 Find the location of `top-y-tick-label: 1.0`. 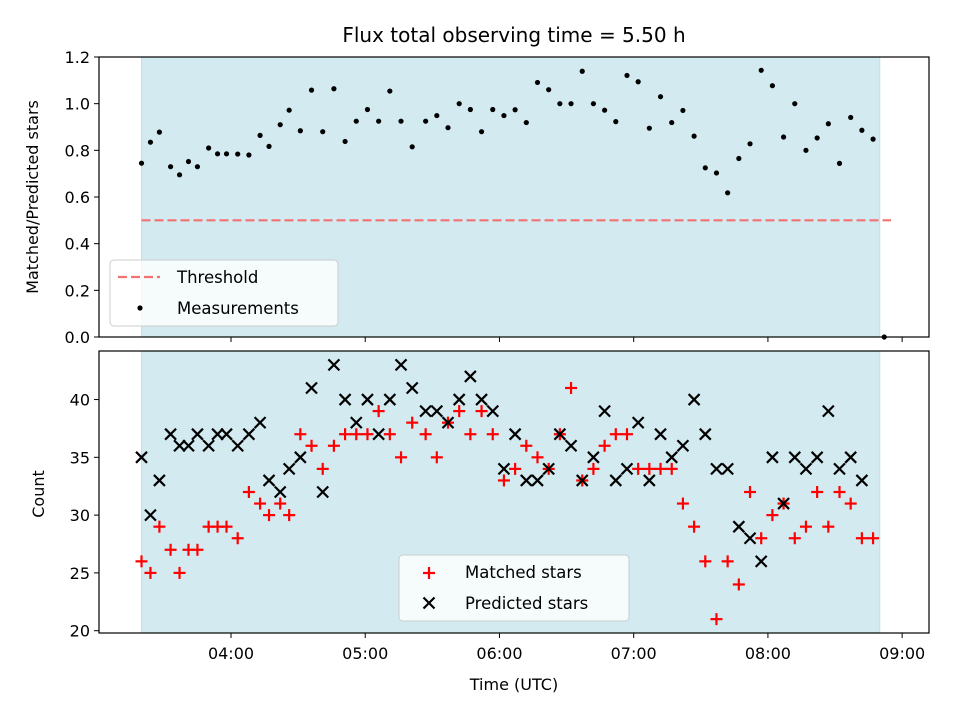

top-y-tick-label: 1.0 is located at coordinates (77, 104).